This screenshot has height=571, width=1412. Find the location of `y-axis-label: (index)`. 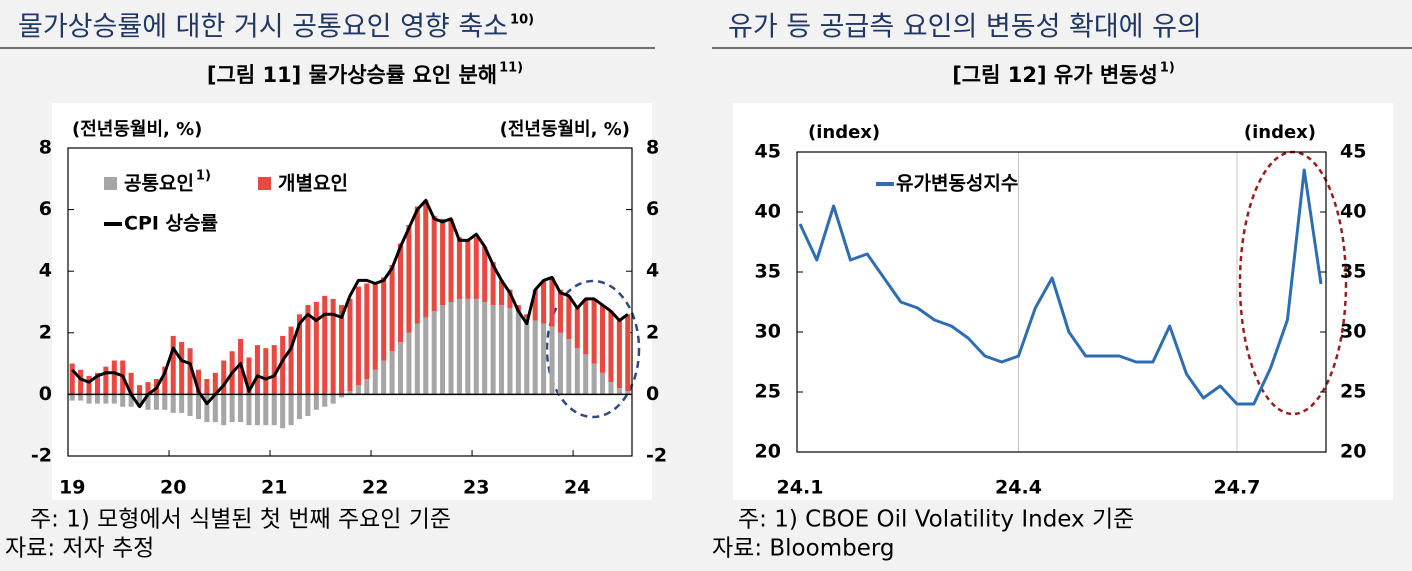

y-axis-label: (index) is located at coordinates (844, 132).